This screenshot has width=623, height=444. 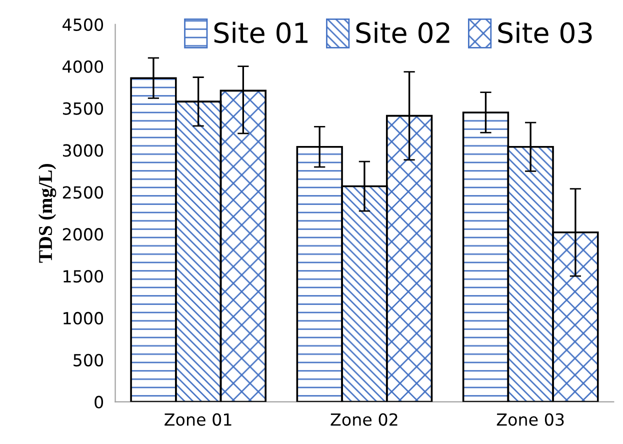 What do you see at coordinates (261, 33) in the screenshot?
I see `legend-label: Site 01` at bounding box center [261, 33].